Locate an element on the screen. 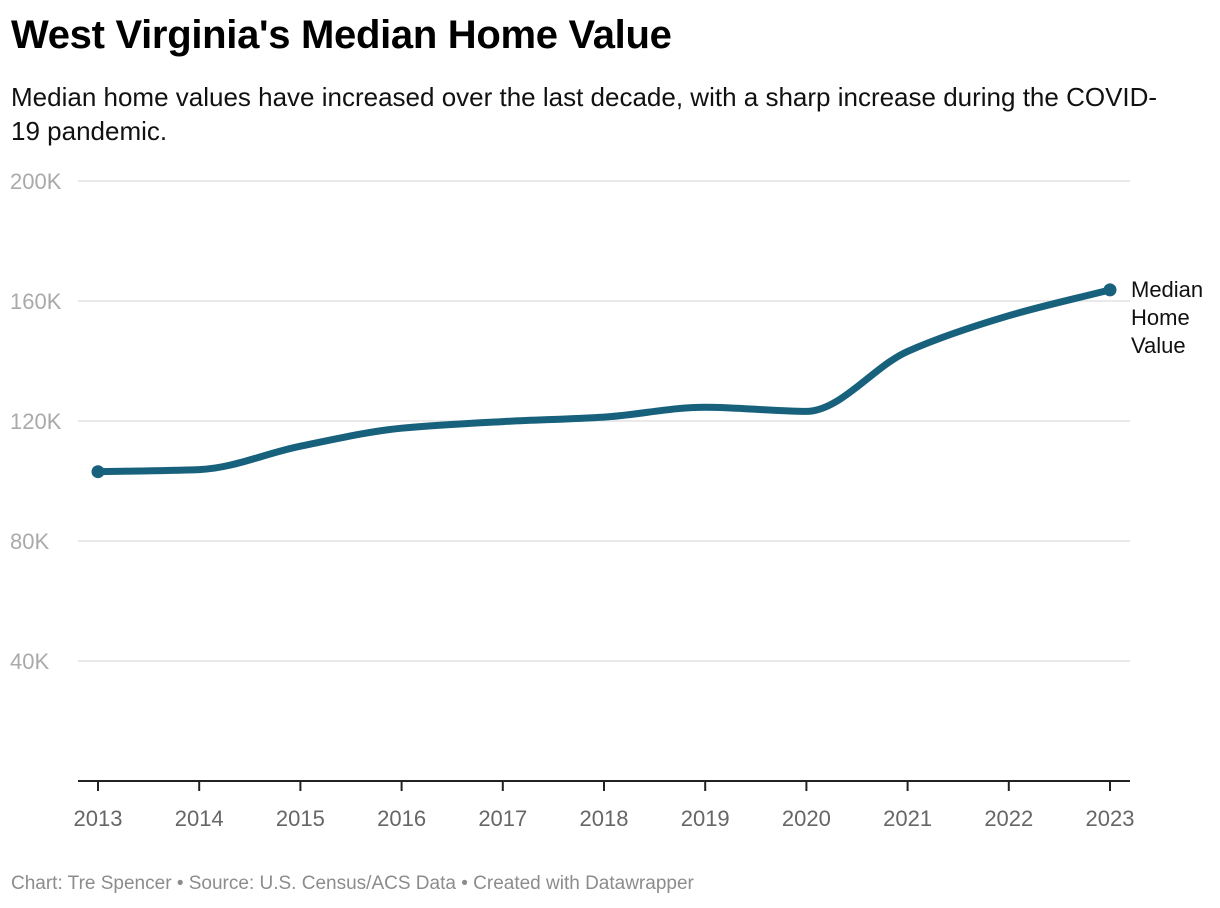  series-label-median-home-value: Median Home Value is located at coordinates (1167, 317).